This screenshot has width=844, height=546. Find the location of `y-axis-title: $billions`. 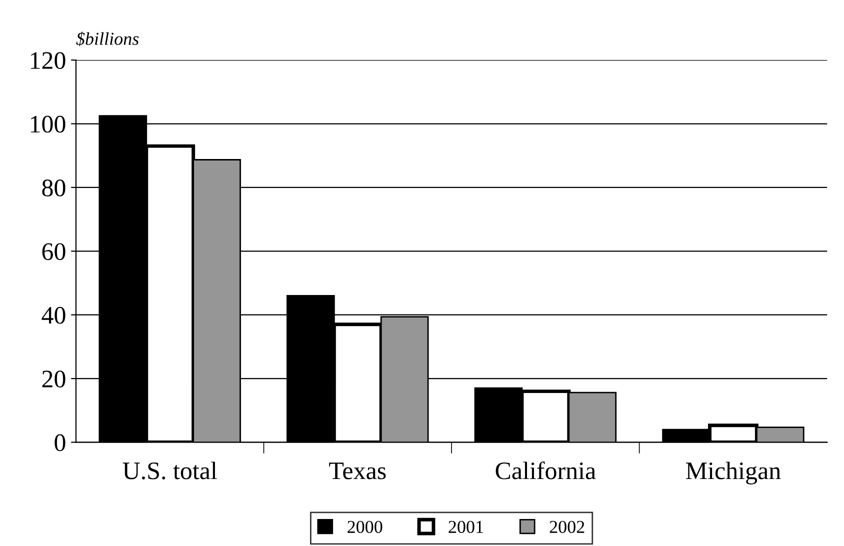

y-axis-title: $billions is located at coordinates (107, 39).